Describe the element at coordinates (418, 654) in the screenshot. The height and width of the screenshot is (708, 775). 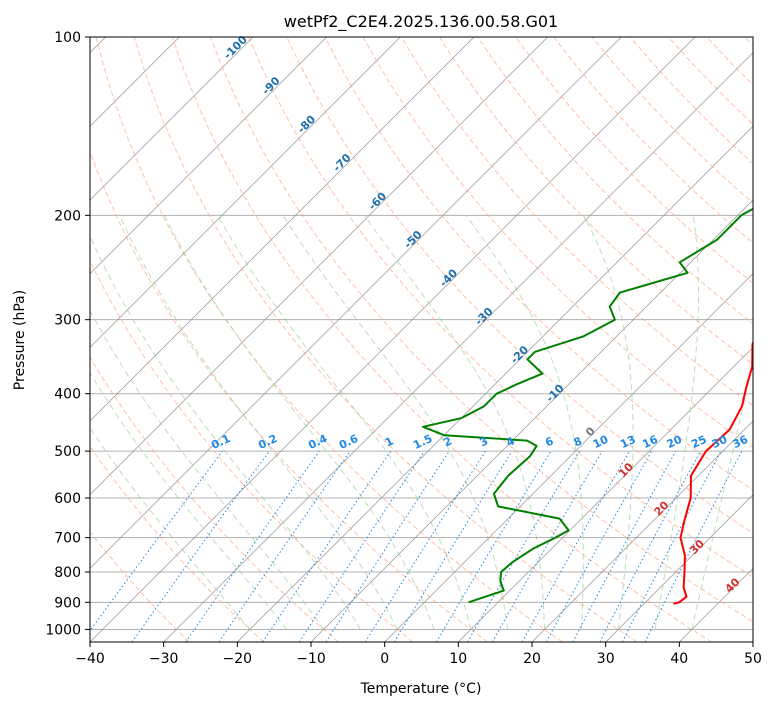
I see `x-axis-ticks: −40 −30 −20 −10 0 10 20 30 40 50` at that location.